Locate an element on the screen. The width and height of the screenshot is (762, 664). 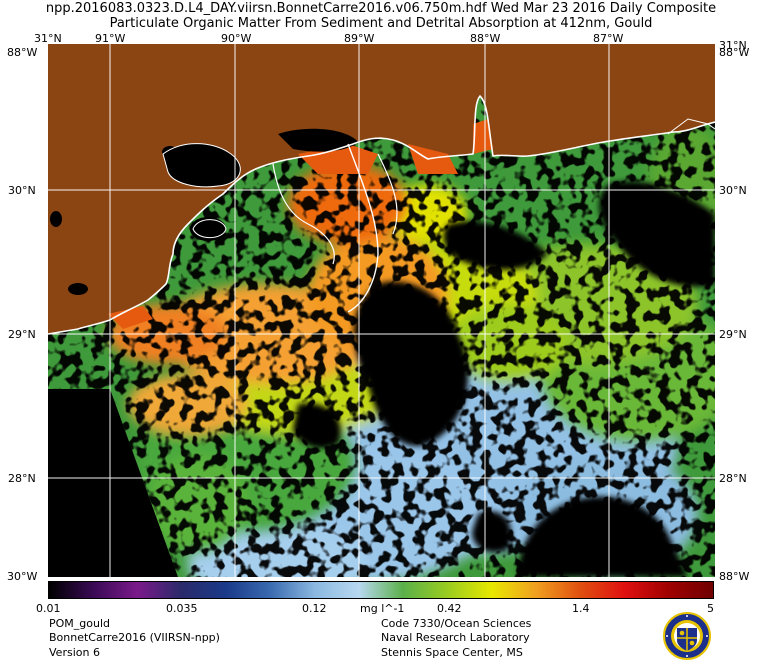
colorbar-tick-2: 0.12 is located at coordinates (314, 608).